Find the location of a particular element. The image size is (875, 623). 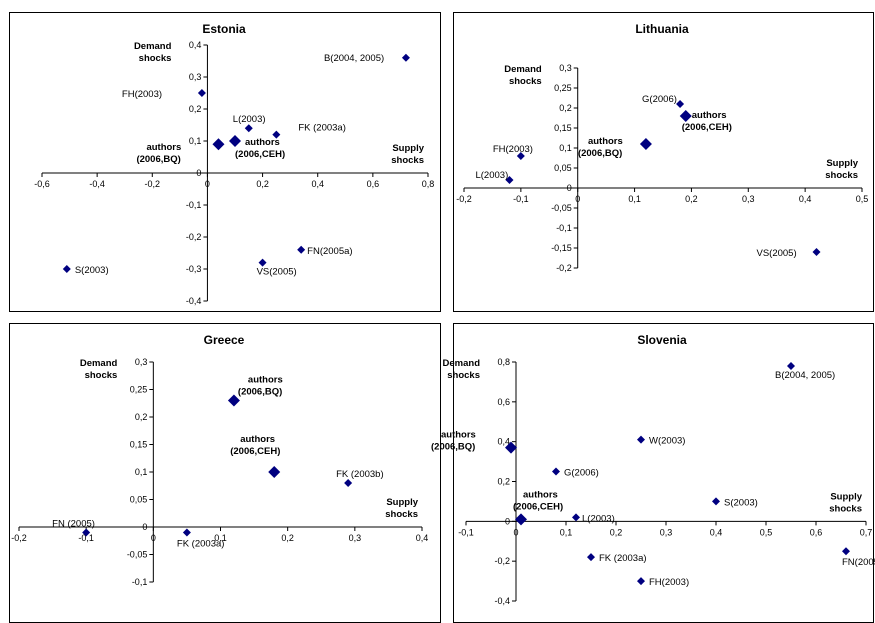

y-tick-label: 0,15 is located at coordinates (563, 128).